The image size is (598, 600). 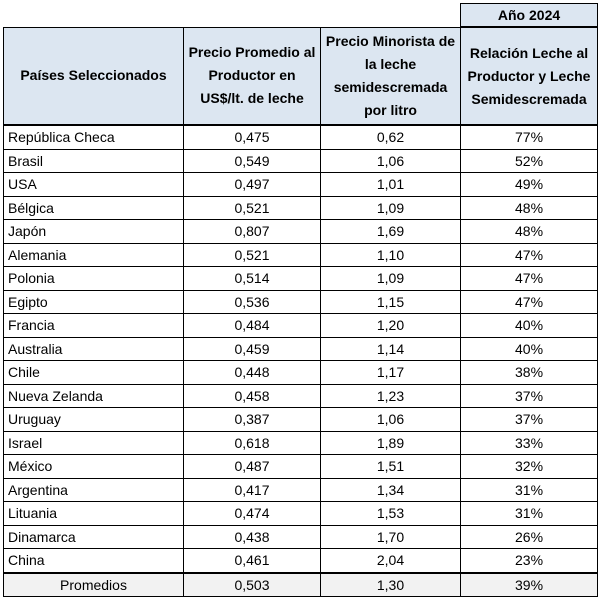 I want to click on country-cell: Bélgica, so click(x=93, y=207).